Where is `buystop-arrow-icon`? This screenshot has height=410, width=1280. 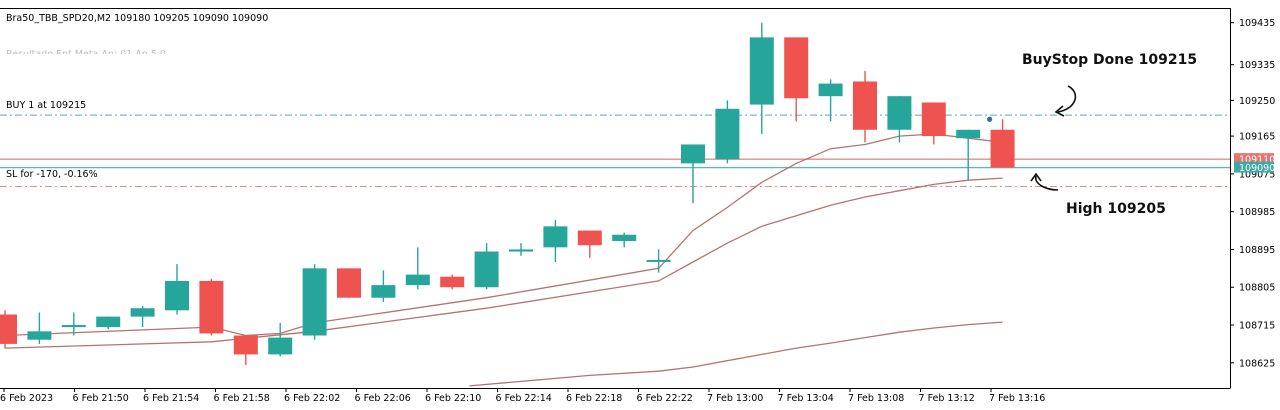
buystop-arrow-icon is located at coordinates (1067, 99).